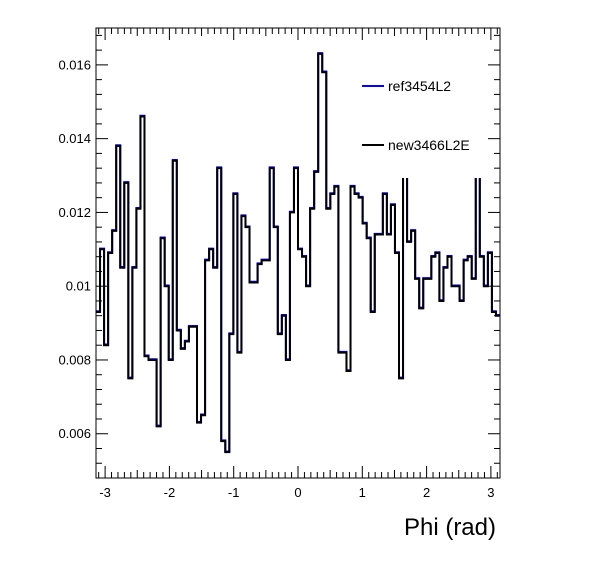 This screenshot has height=572, width=596. What do you see at coordinates (170, 492) in the screenshot?
I see `x-tick-label: -2` at bounding box center [170, 492].